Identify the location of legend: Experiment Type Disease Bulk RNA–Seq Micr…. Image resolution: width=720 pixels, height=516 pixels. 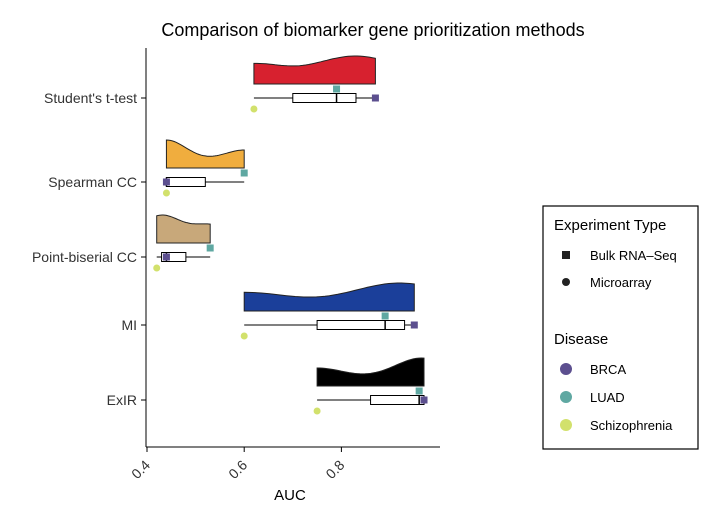
(620, 327).